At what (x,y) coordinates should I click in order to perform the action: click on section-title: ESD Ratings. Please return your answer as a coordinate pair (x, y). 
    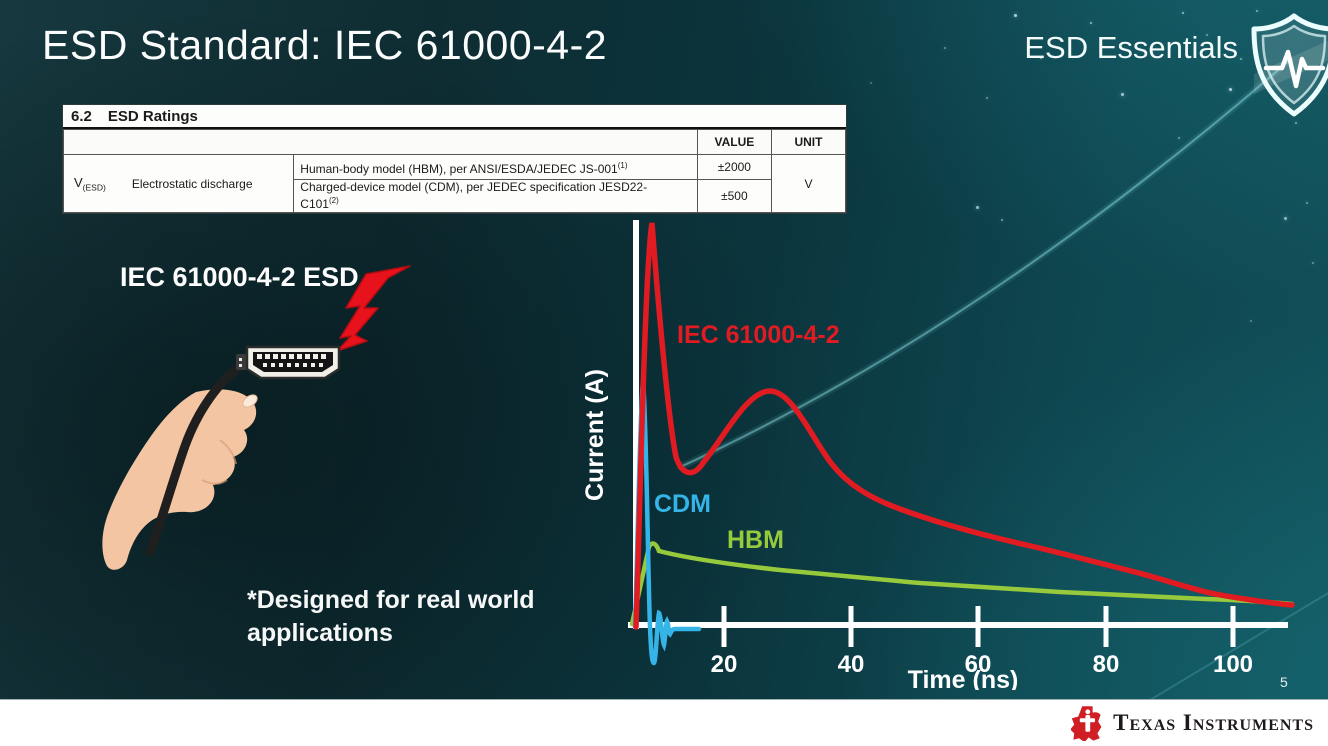
    Looking at the image, I should click on (152, 116).